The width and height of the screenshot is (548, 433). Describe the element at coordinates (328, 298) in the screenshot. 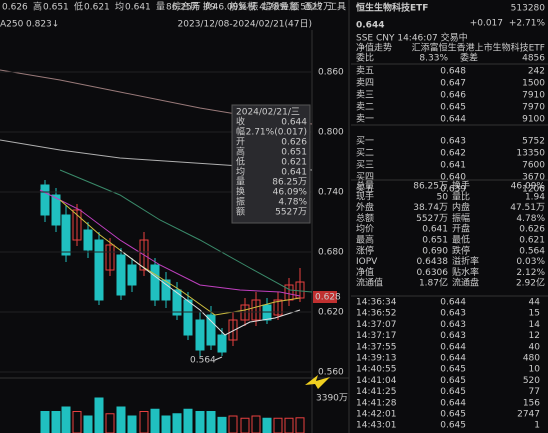

I see `price-marker: 0.628` at that location.